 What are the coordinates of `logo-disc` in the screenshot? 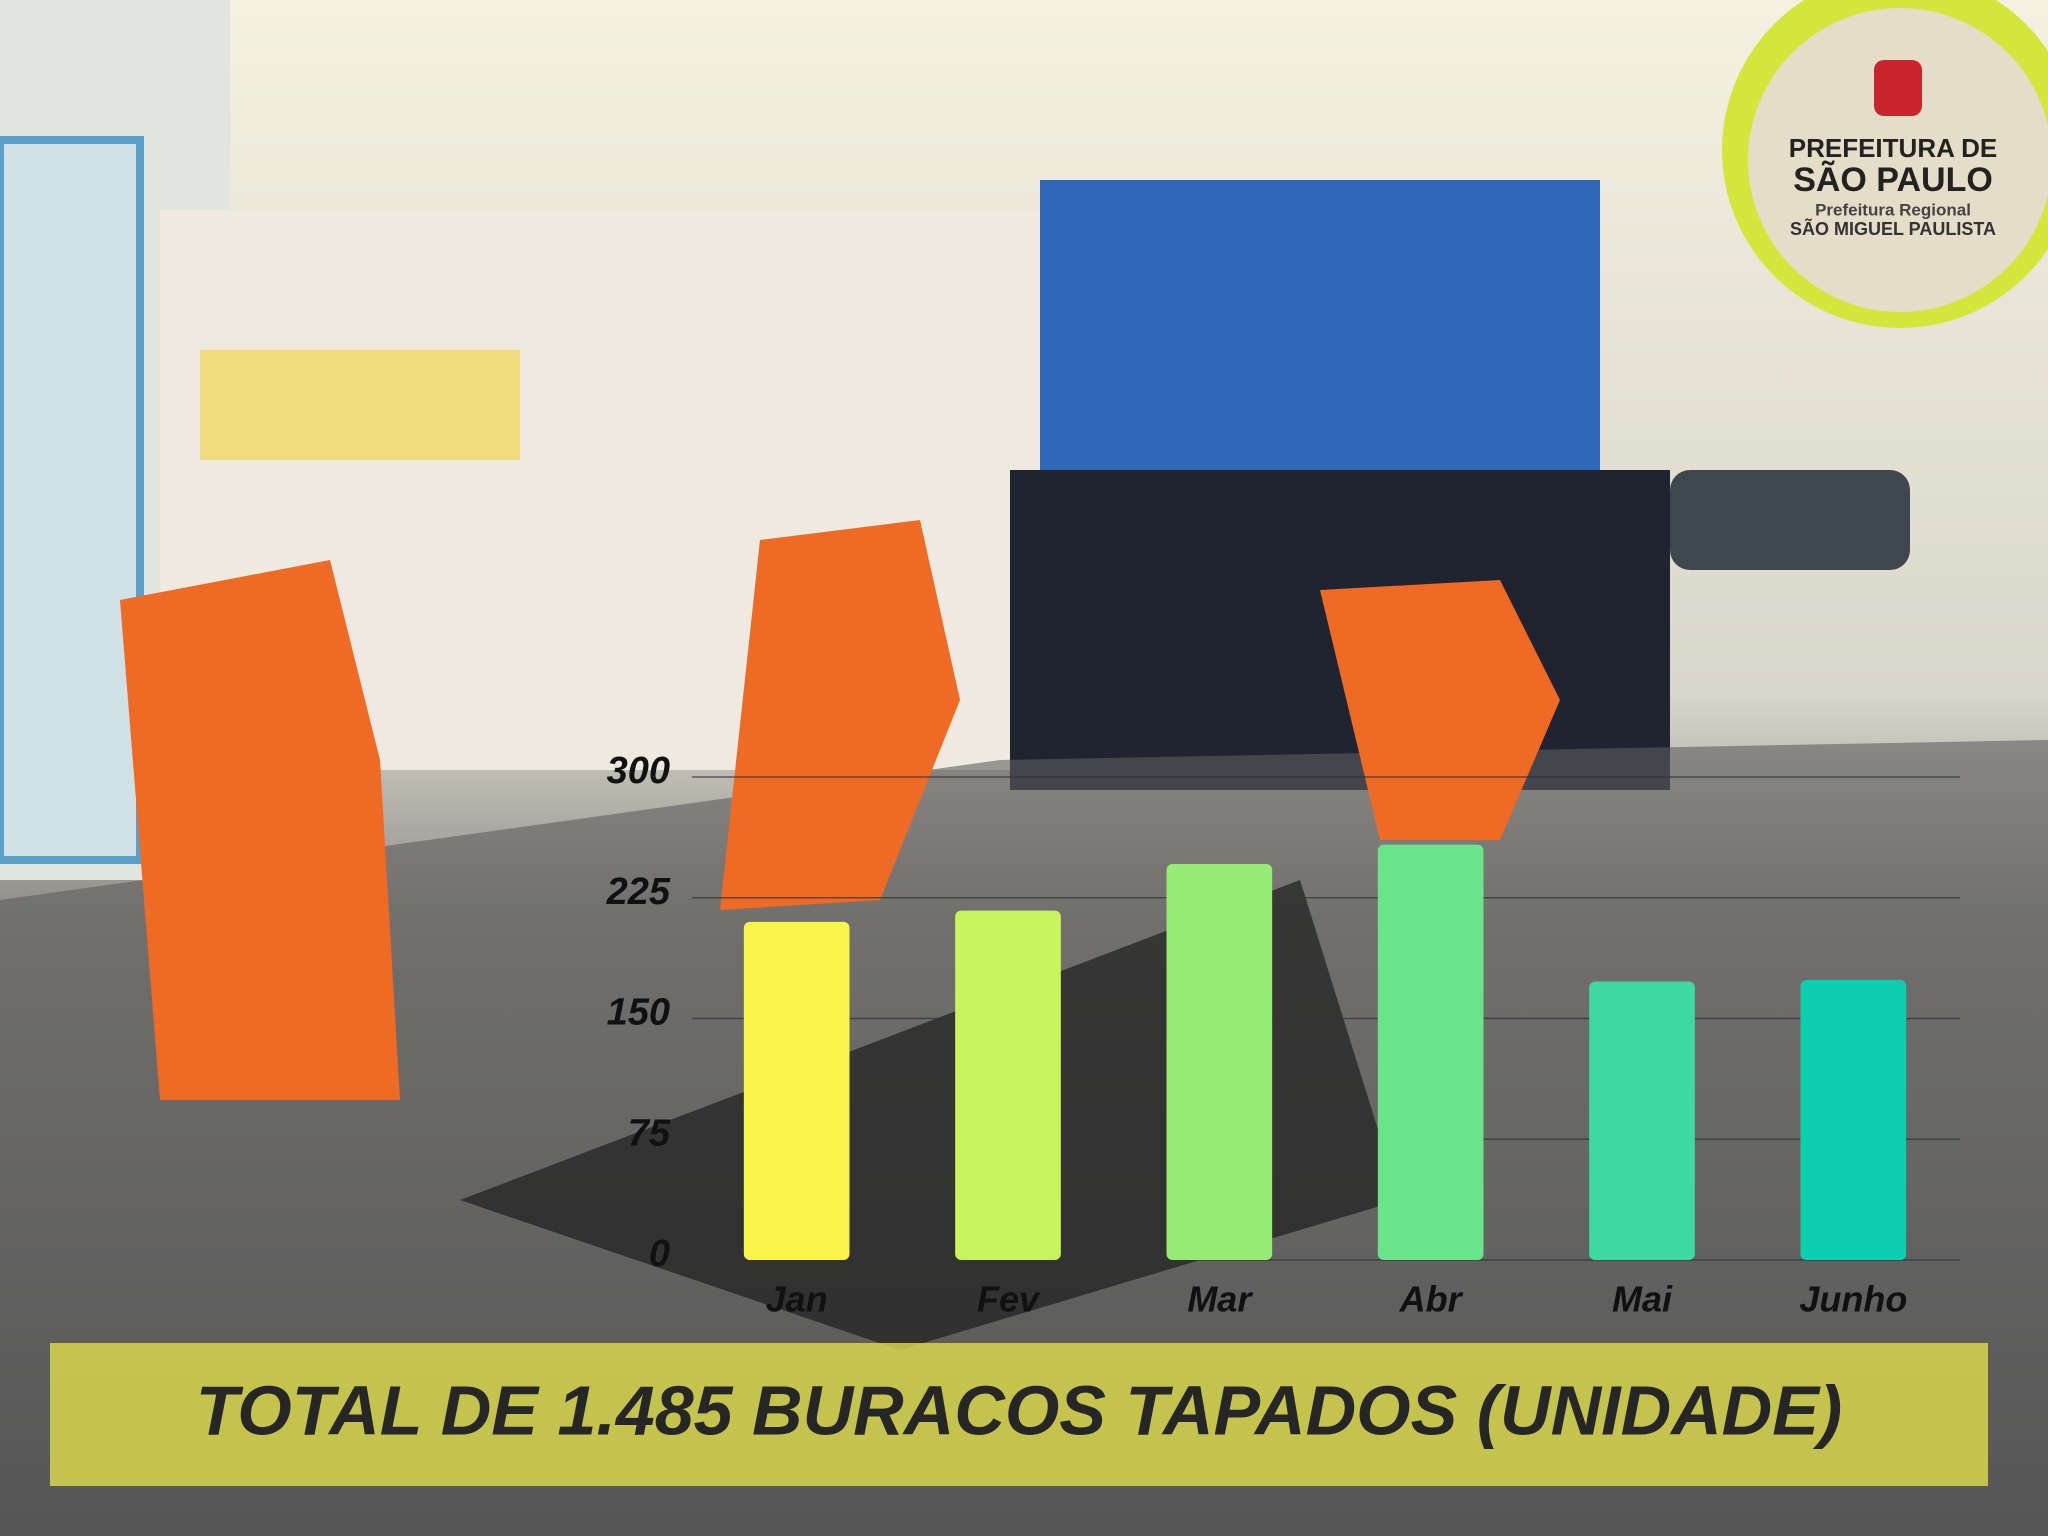 It's located at (1898, 160).